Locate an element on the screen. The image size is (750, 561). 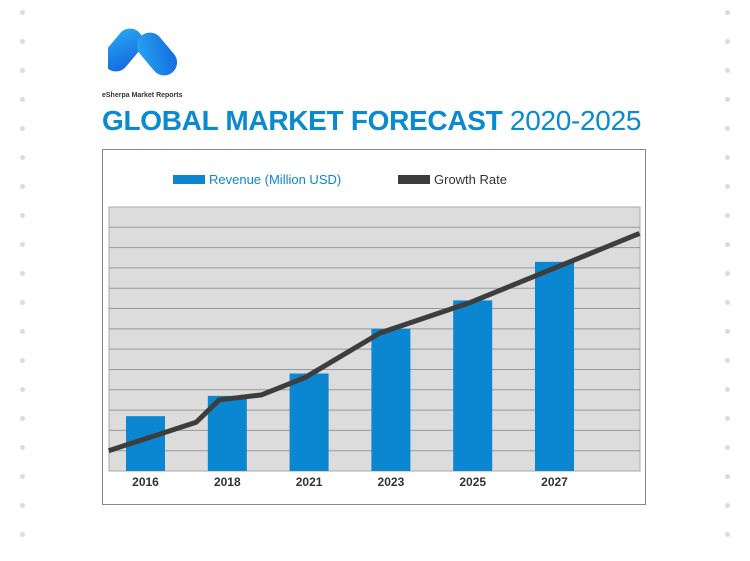
page-title: GLOBAL MARKET FORECAST 2020-2025 is located at coordinates (371, 121).